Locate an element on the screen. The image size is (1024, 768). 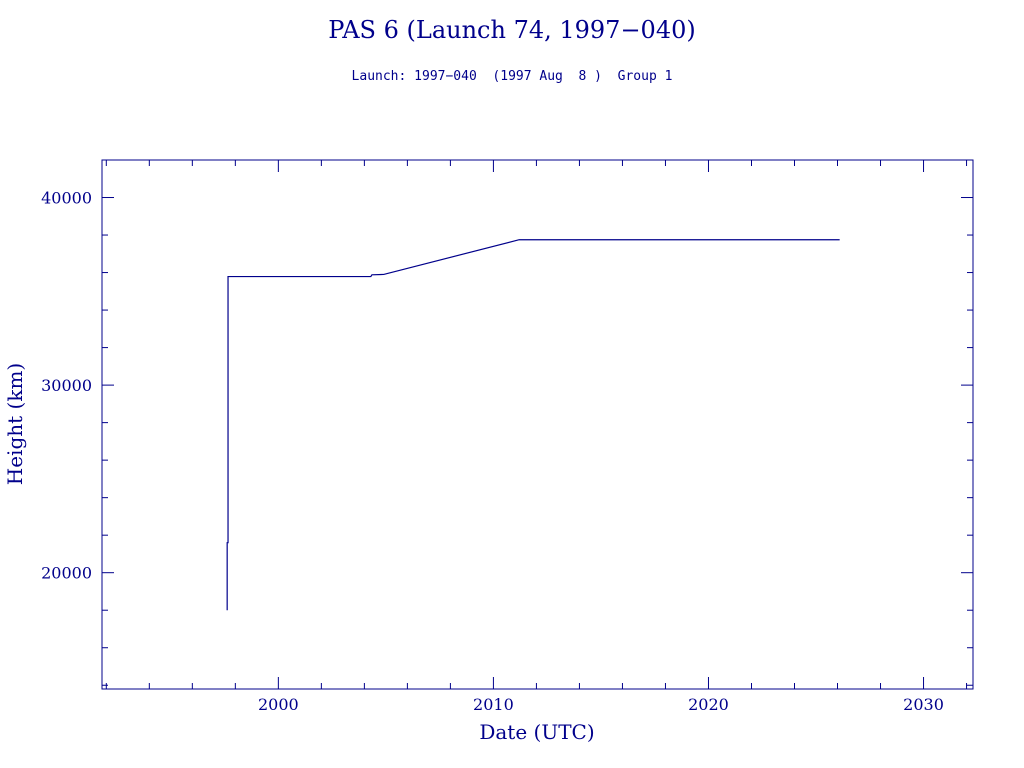
y-tick-labels: 20000 30000 40000 is located at coordinates (66, 386).